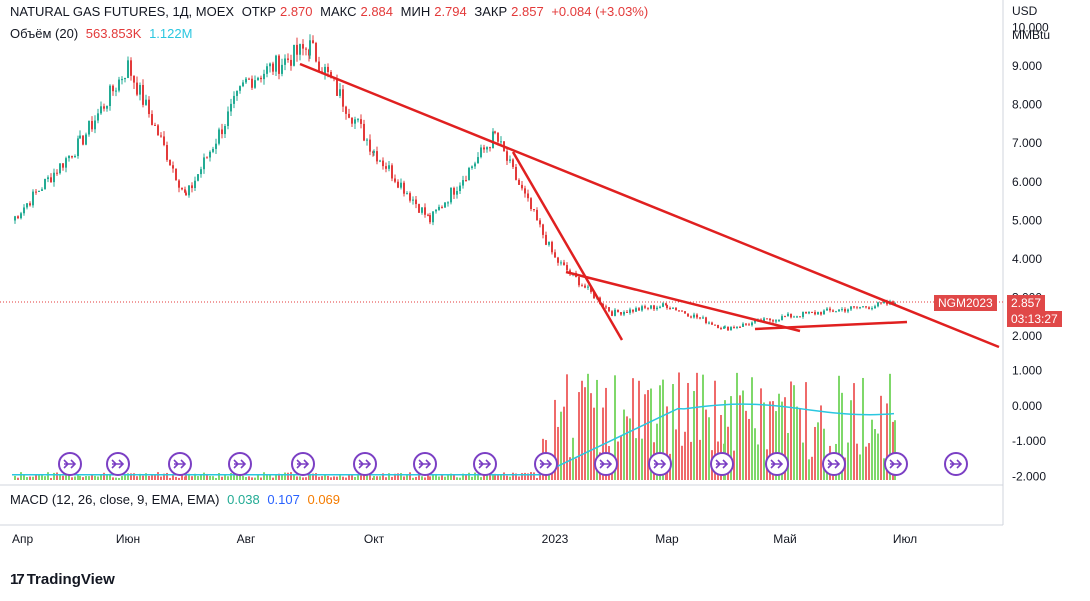 Image resolution: width=1090 pixels, height=601 pixels. Describe the element at coordinates (324, 499) in the screenshot. I see `histogram-value: 0.069` at that location.